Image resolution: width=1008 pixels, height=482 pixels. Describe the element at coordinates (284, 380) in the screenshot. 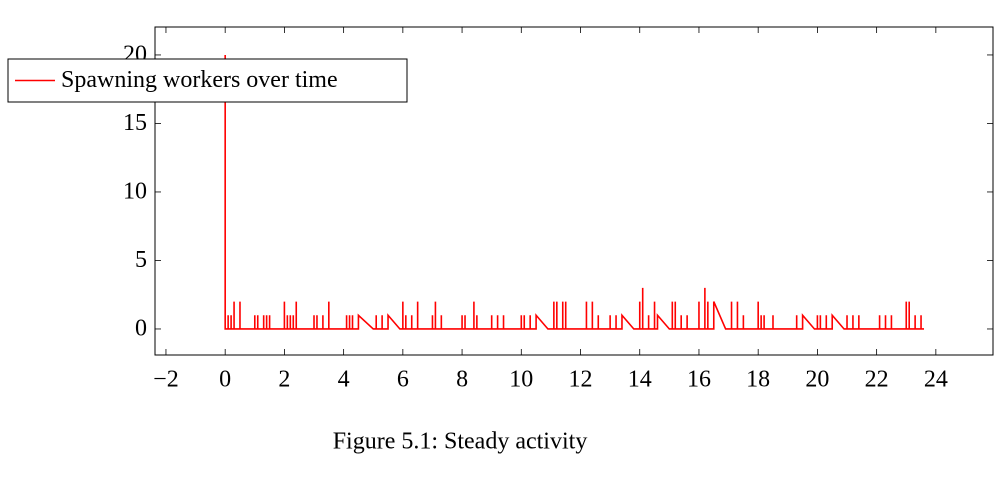

I see `x-tick-label: 2` at that location.